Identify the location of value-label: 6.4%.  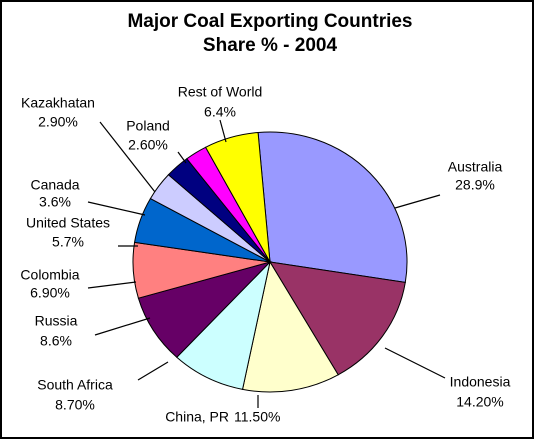
(220, 112).